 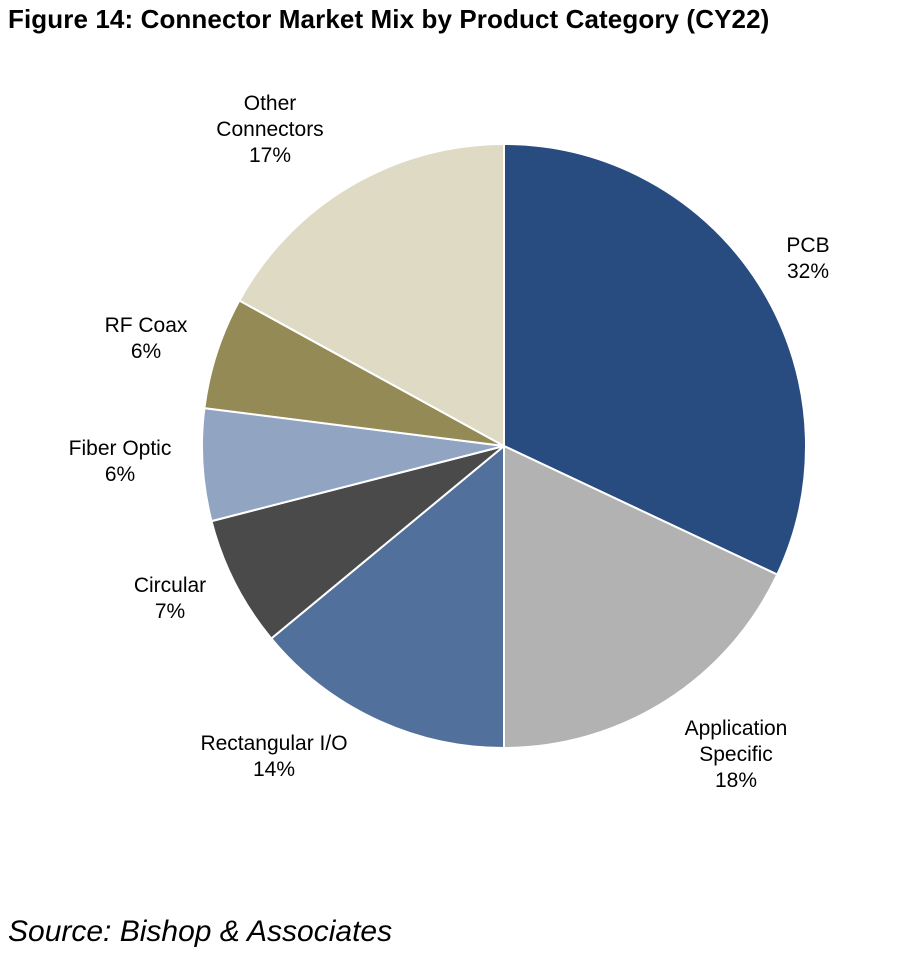 I want to click on slice-label-rf-coax: RF Coax 6%, so click(x=146, y=338).